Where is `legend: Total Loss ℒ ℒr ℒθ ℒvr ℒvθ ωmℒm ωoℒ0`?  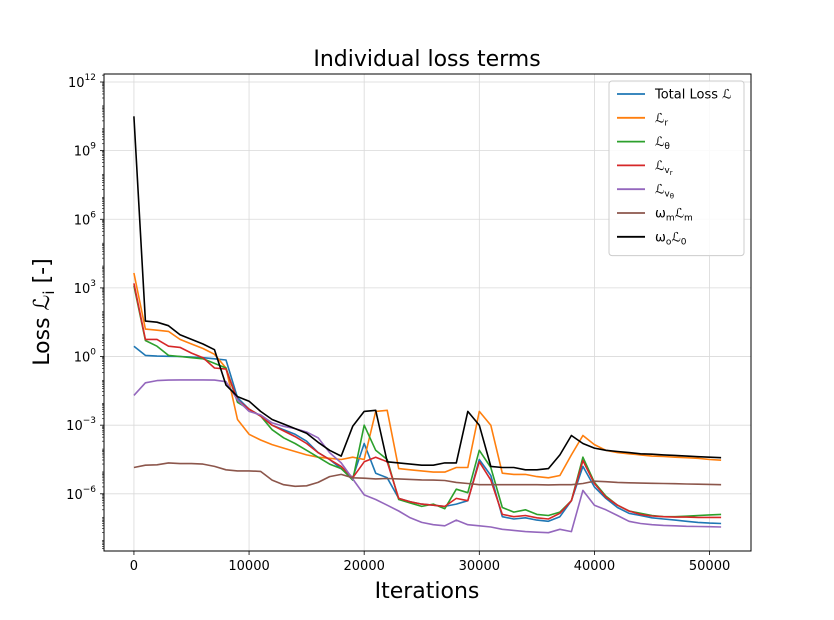
legend: Total Loss ℒ ℒr ℒθ ℒvr ℒvθ ωmℒm ωoℒ0 is located at coordinates (676, 168).